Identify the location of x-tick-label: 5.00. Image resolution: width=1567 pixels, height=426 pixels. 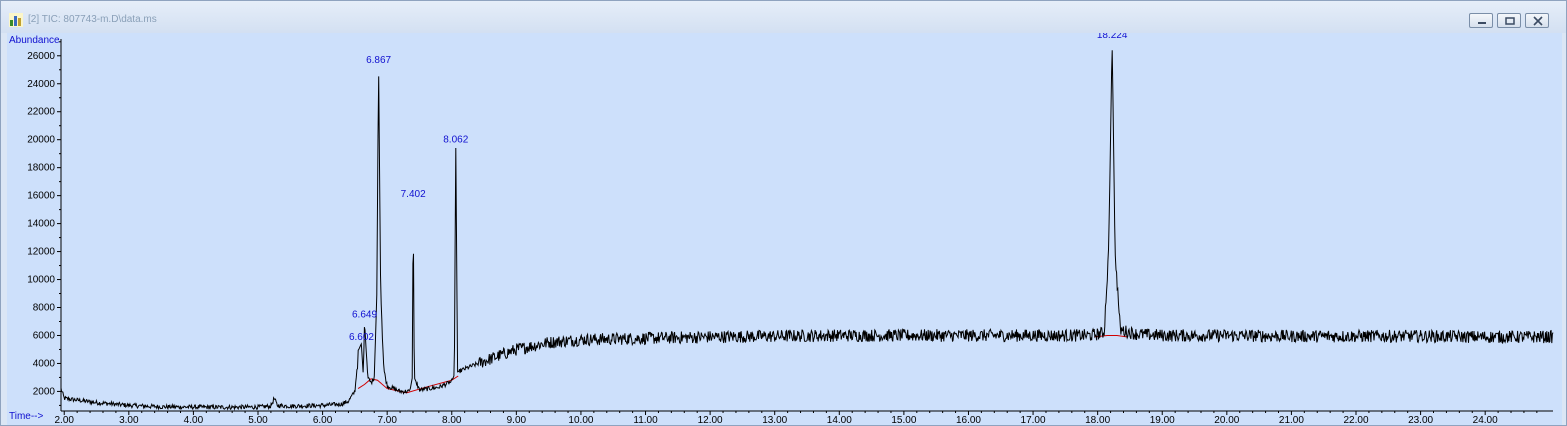
(258, 420).